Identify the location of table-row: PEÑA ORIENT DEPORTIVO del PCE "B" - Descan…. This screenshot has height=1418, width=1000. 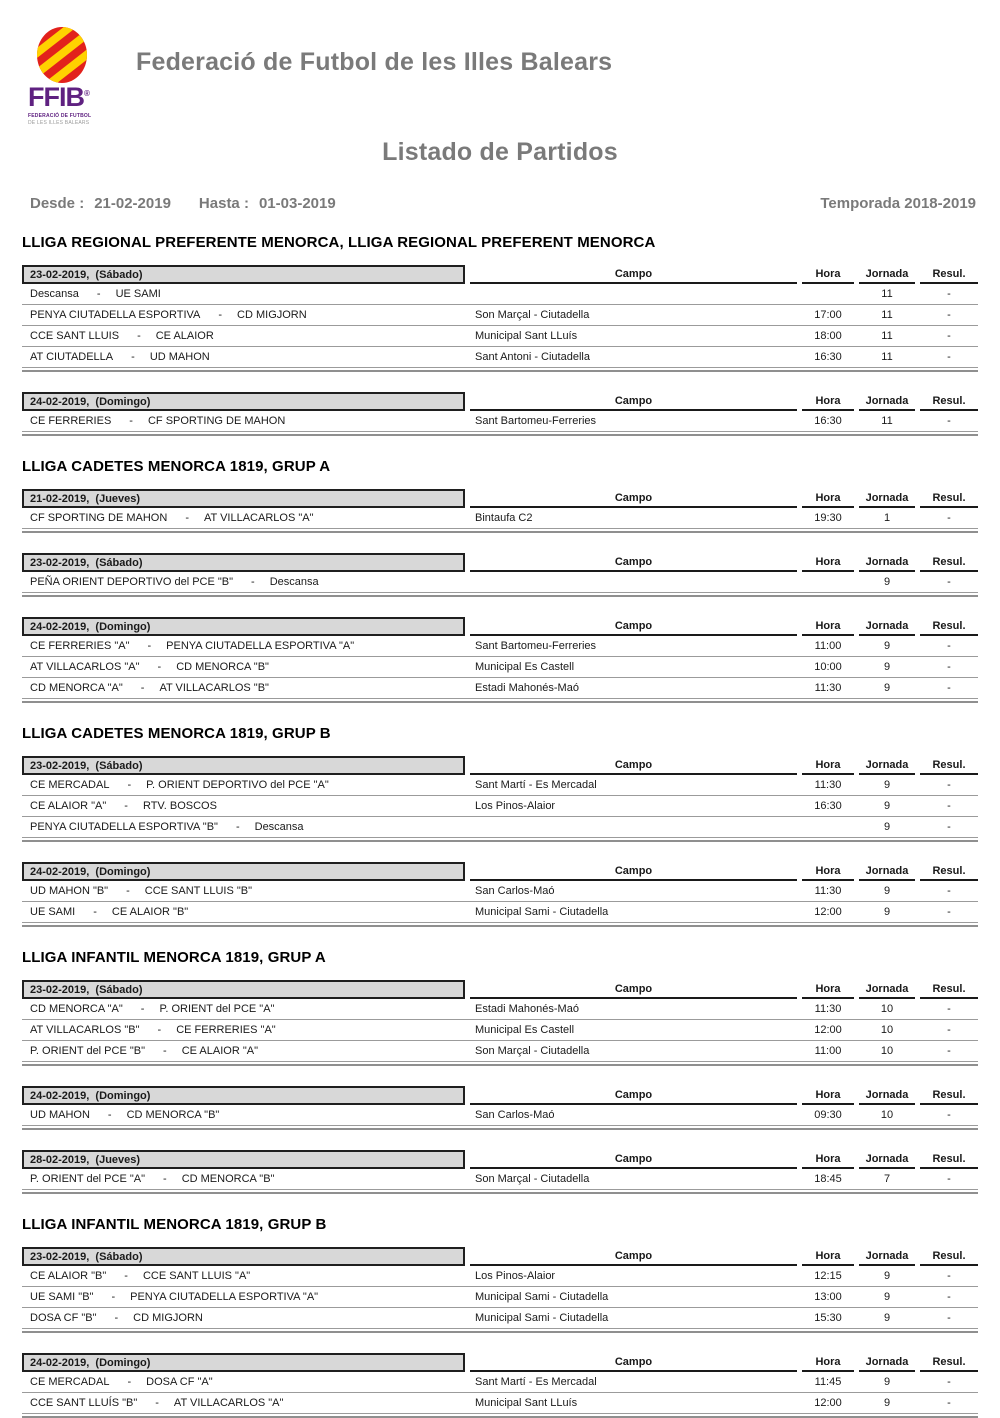
(500, 582).